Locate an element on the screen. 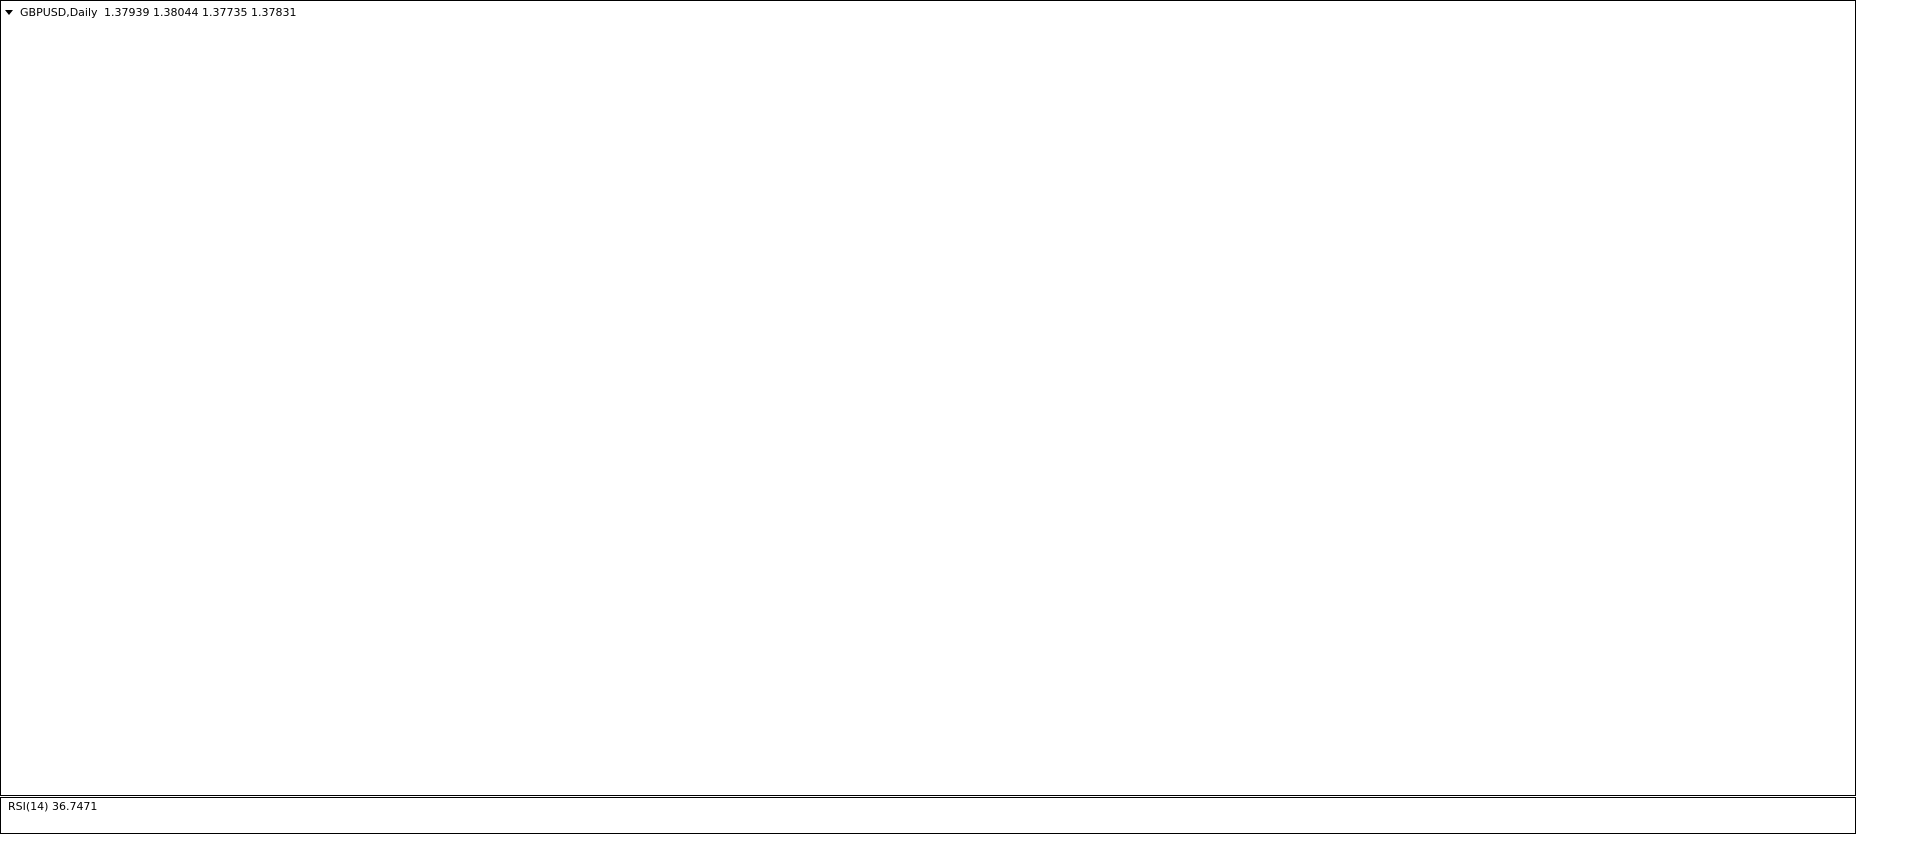 This screenshot has width=1919, height=852. symbol-label: GBPUSD,Daily is located at coordinates (59, 12).